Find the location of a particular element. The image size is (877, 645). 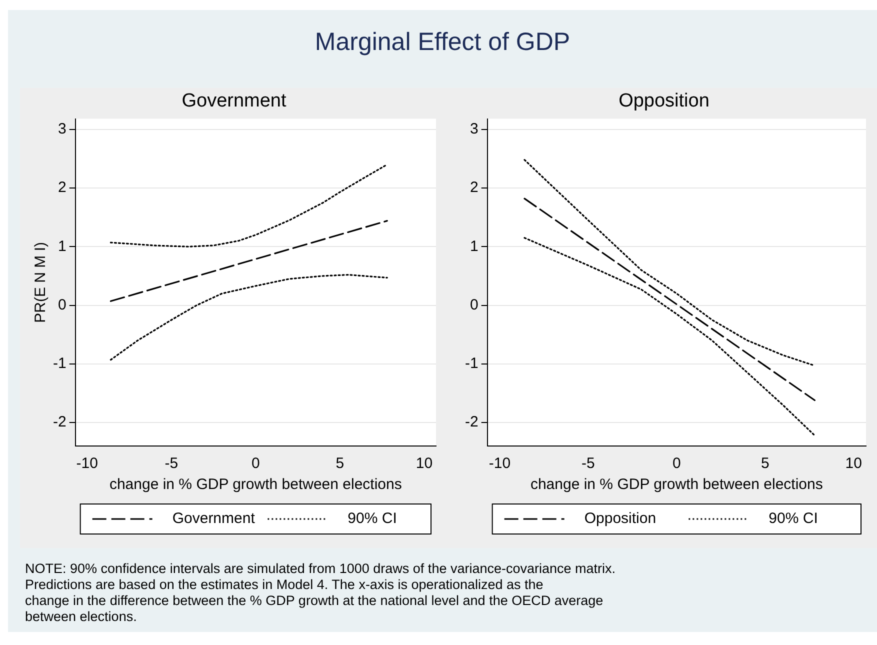

y-axis-title: PR(E N M I) is located at coordinates (41, 282).